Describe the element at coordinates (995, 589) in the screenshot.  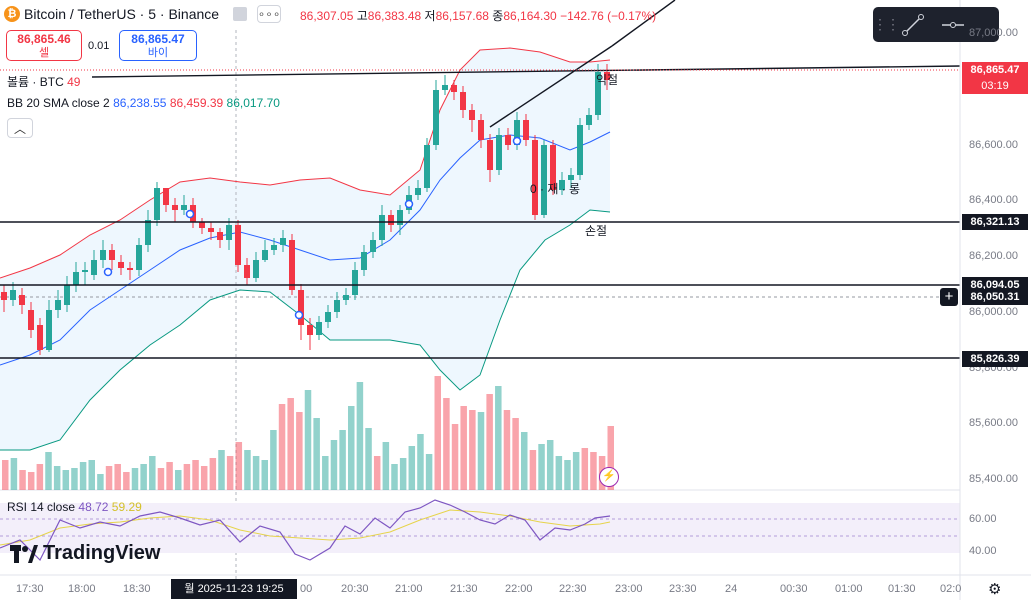
I see `chart-settings-gear-icon: ⚙` at that location.